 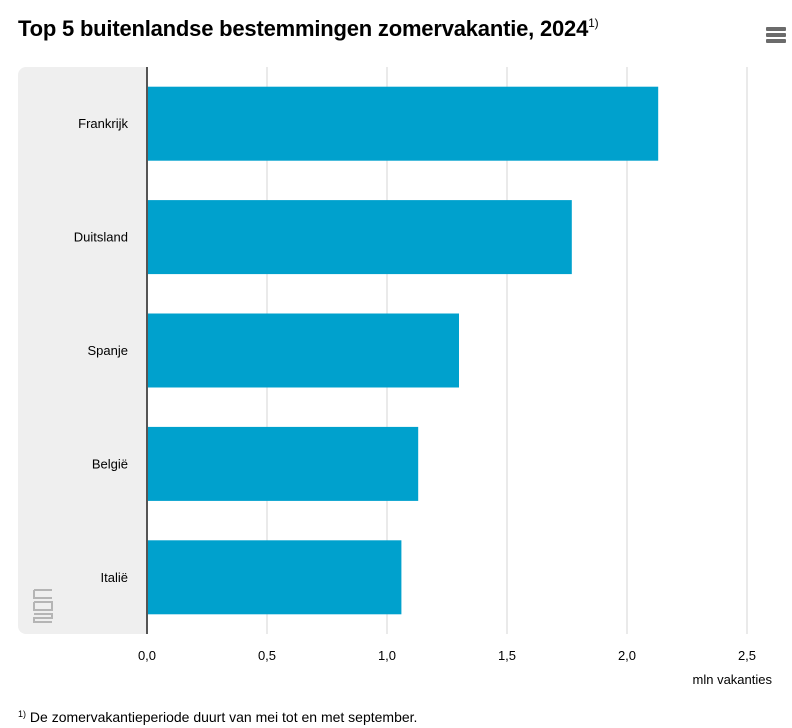 I want to click on hamburger-menu-icon, so click(x=777, y=35).